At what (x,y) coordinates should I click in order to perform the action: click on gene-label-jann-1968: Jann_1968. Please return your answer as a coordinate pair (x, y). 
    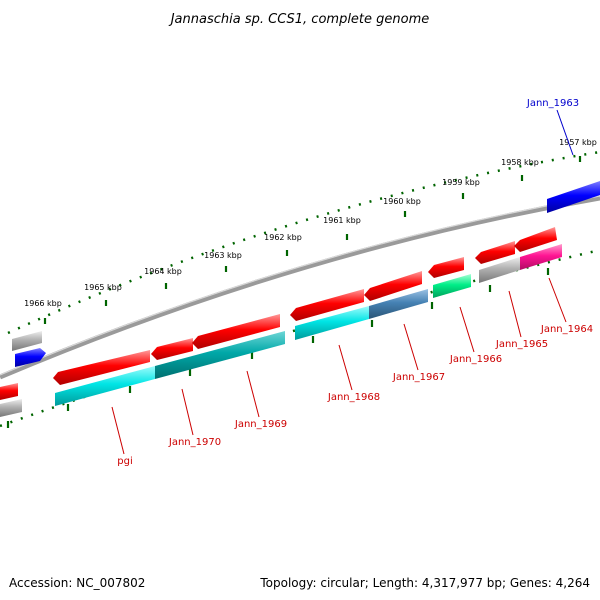
    Looking at the image, I should click on (353, 397).